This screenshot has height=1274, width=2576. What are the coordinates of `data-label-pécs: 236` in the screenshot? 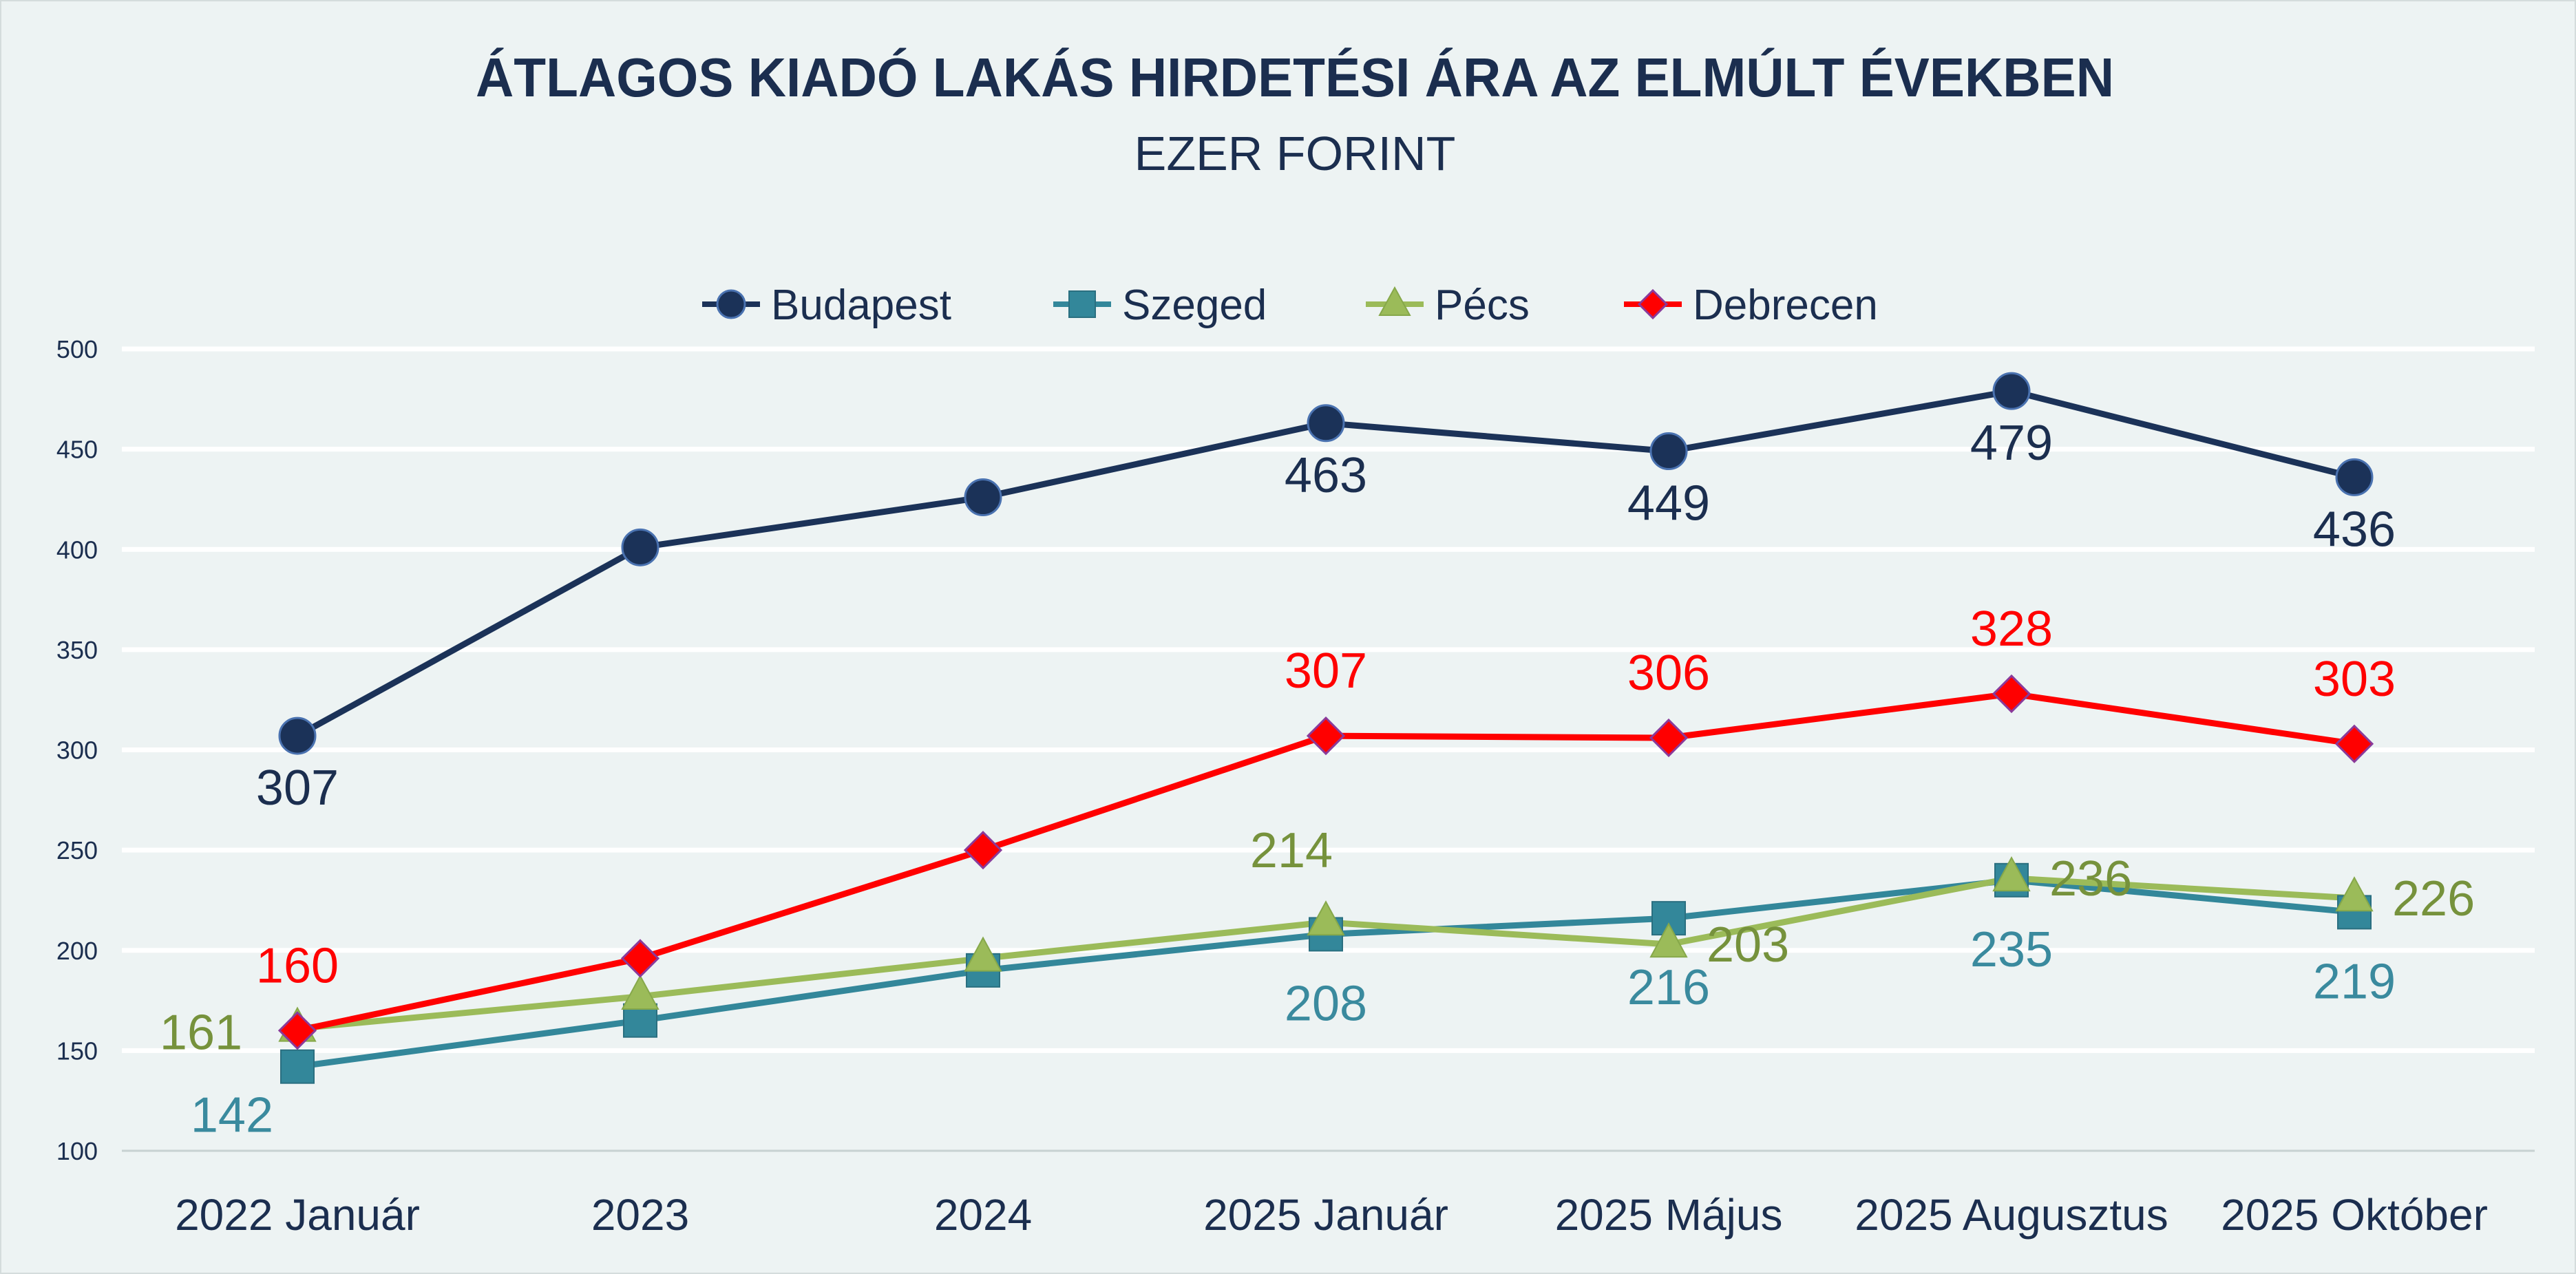 It's located at (2091, 878).